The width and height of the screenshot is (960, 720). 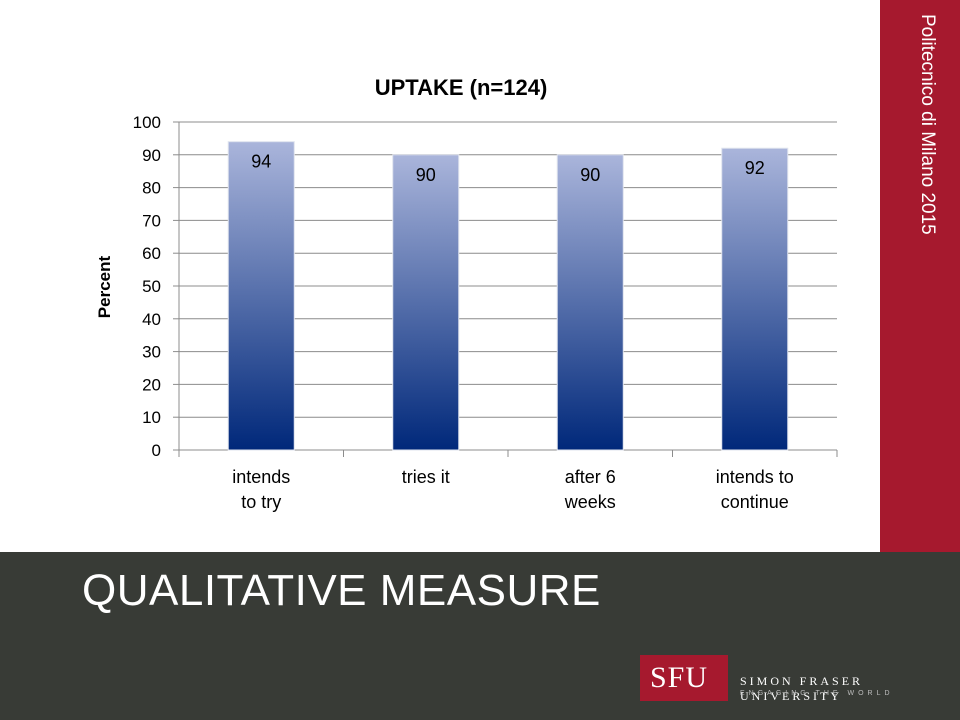 What do you see at coordinates (151, 384) in the screenshot?
I see `y-tick-label: 20` at bounding box center [151, 384].